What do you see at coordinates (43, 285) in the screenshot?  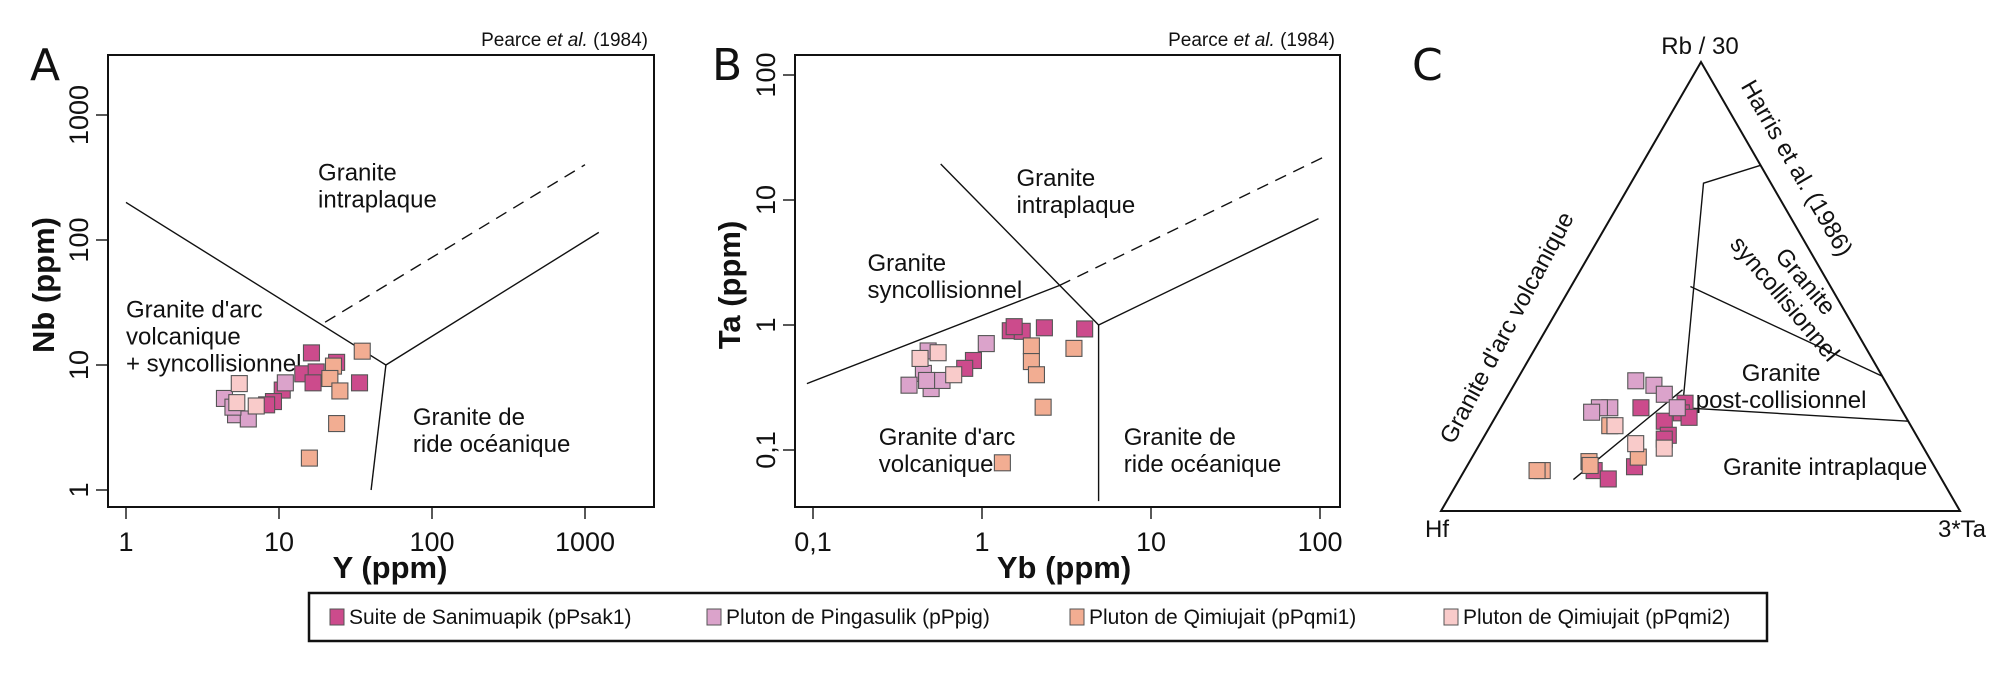 I see `y-axis-title-a: Nb (ppm)` at bounding box center [43, 285].